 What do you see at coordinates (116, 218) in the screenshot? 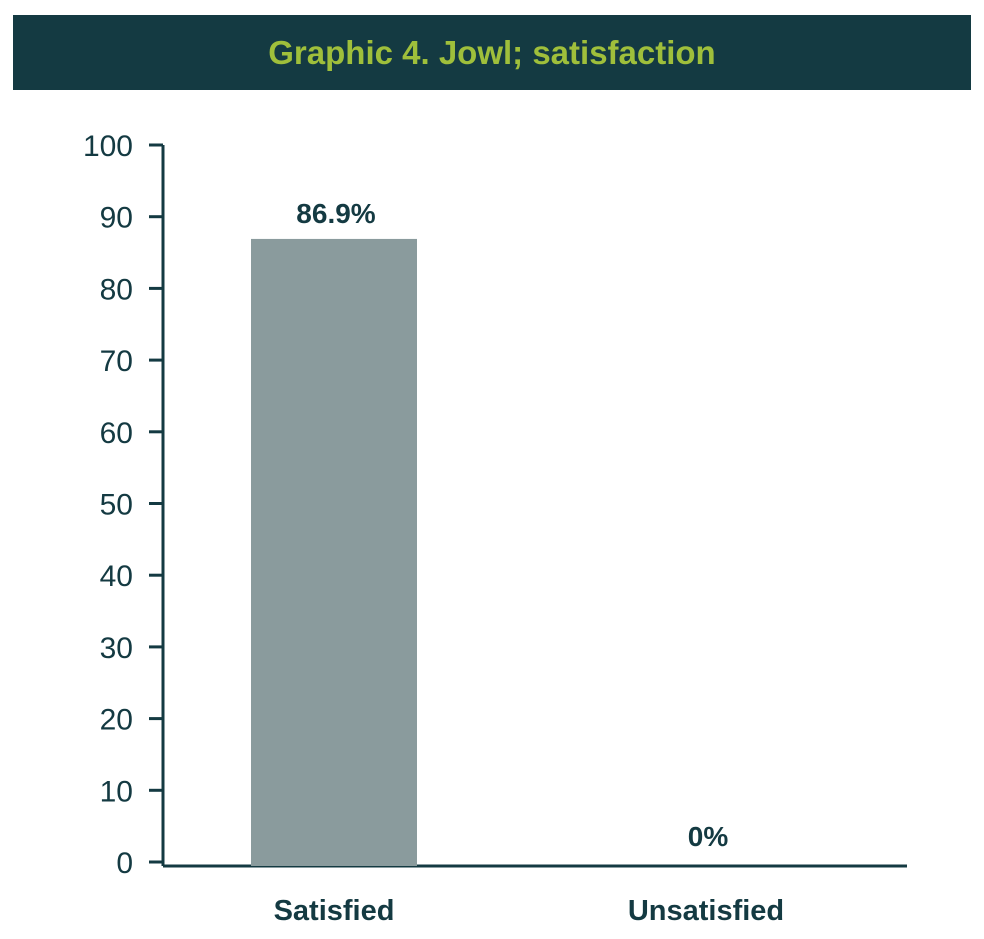
I see `y-tick-label: 90` at bounding box center [116, 218].